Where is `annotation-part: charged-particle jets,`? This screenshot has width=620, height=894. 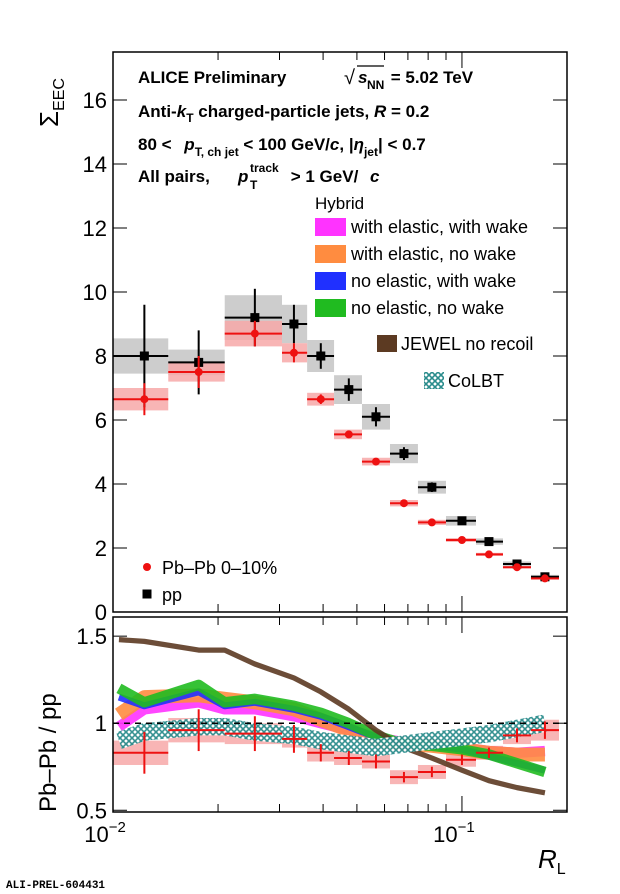 annotation-part: charged-particle jets, is located at coordinates (284, 111).